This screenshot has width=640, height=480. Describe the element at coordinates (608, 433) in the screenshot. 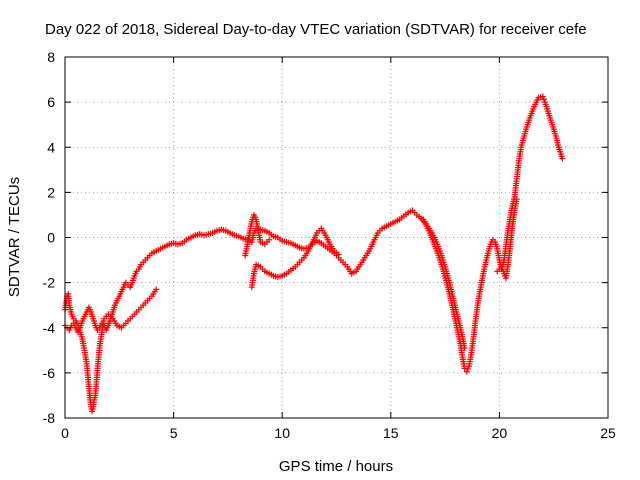

I see `x-tick-label: 25` at that location.